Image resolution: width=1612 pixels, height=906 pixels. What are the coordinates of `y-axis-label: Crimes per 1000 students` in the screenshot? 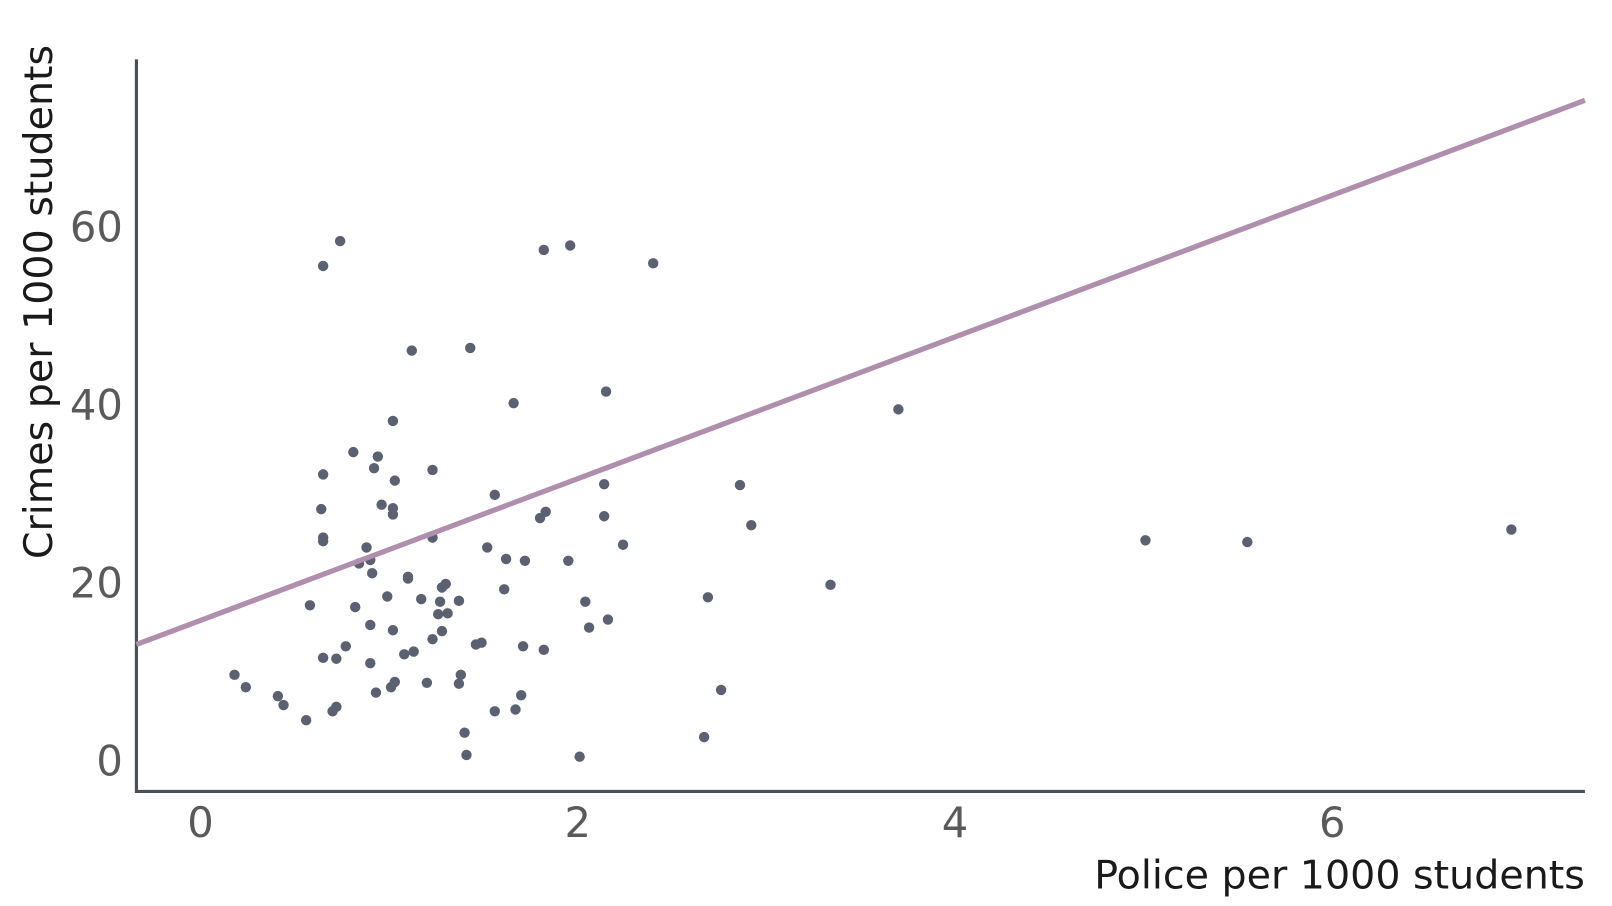 It's located at (39, 302).